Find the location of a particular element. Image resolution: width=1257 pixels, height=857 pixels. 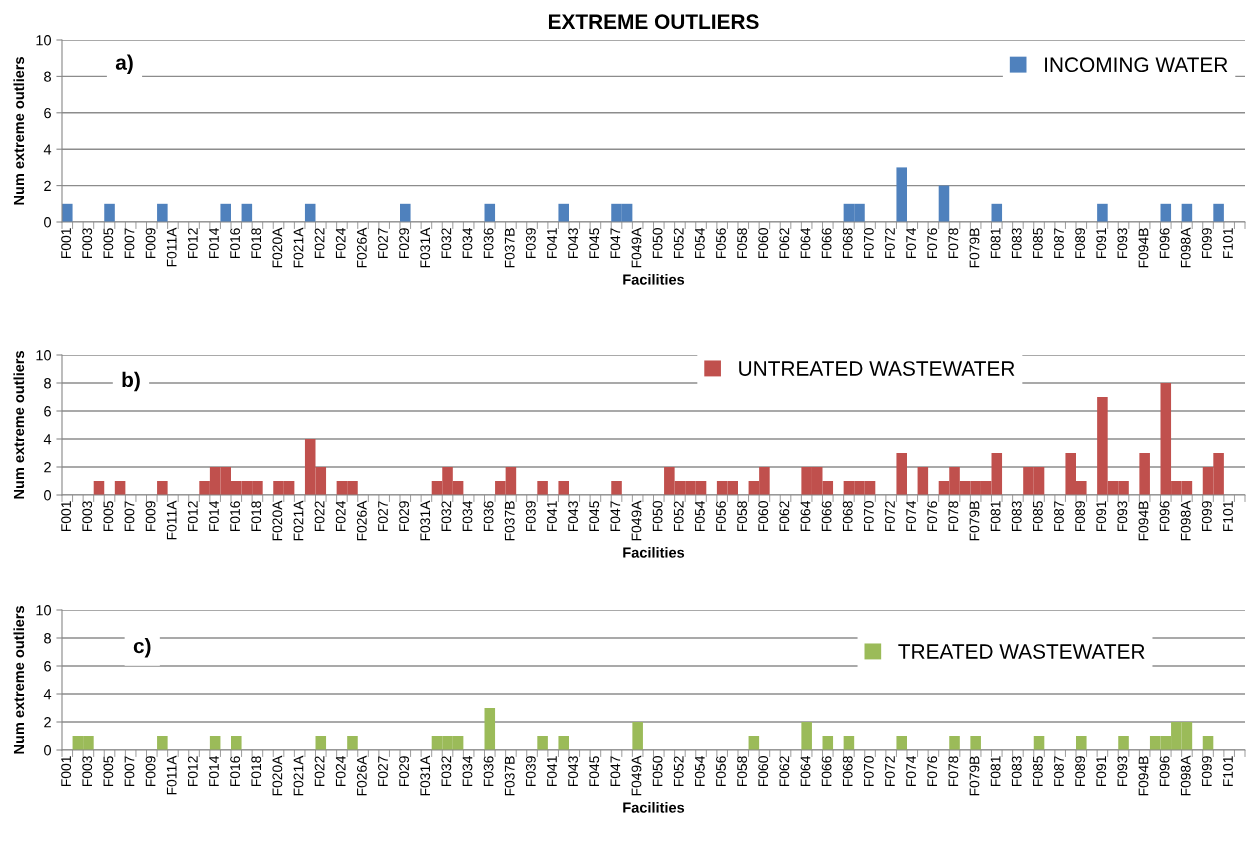

x-tick-label: F072 is located at coordinates (890, 771).